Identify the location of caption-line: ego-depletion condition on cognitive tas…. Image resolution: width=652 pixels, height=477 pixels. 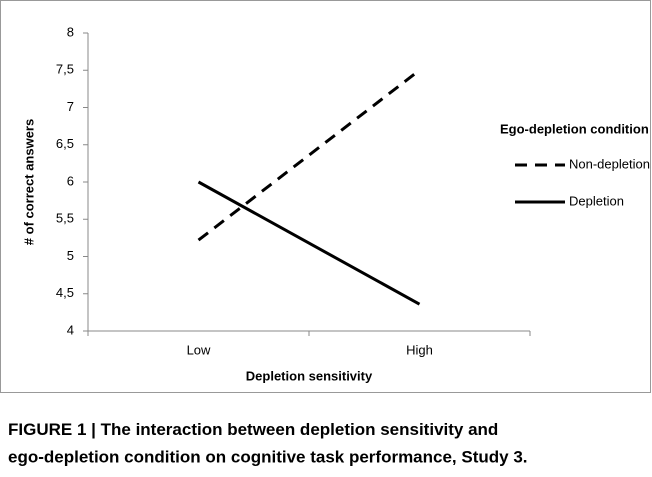
(268, 456).